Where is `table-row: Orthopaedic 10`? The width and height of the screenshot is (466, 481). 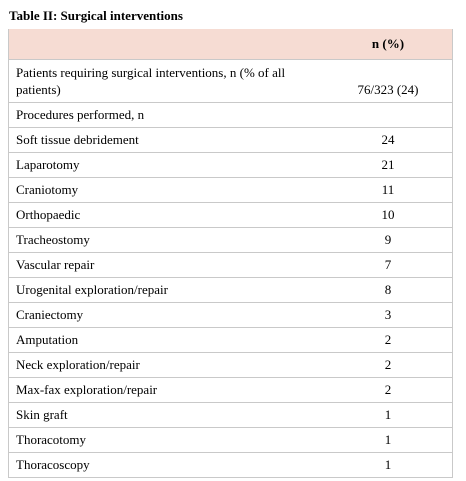
table-row: Orthopaedic 10 is located at coordinates (230, 215).